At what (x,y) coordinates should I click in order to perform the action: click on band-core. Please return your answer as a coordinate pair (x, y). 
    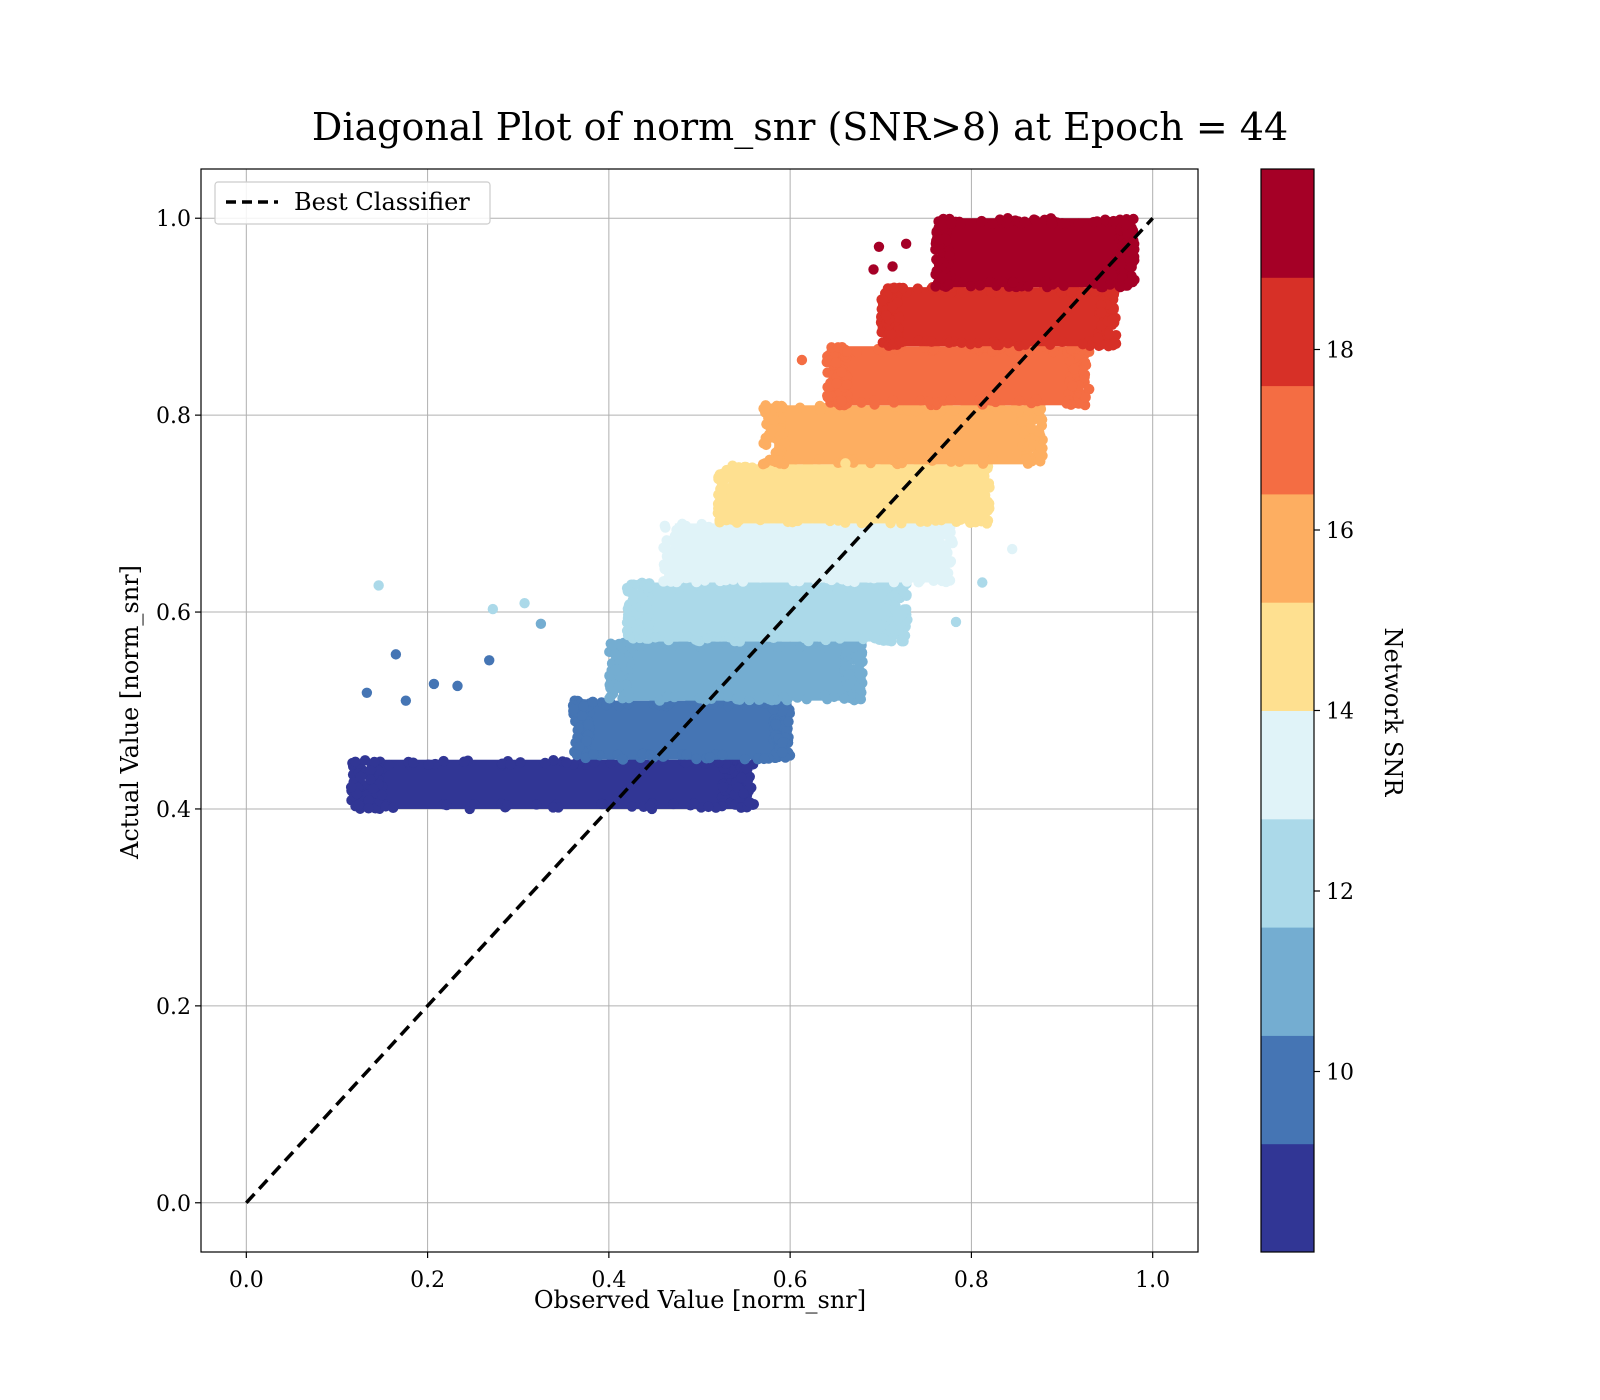
    Looking at the image, I should click on (1035, 253).